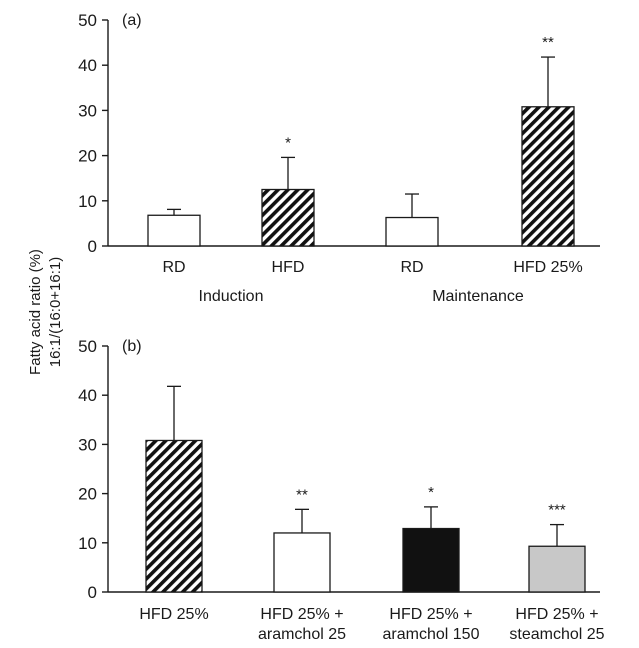 The image size is (639, 648). What do you see at coordinates (288, 267) in the screenshot?
I see `x-category-label: HFD` at bounding box center [288, 267].